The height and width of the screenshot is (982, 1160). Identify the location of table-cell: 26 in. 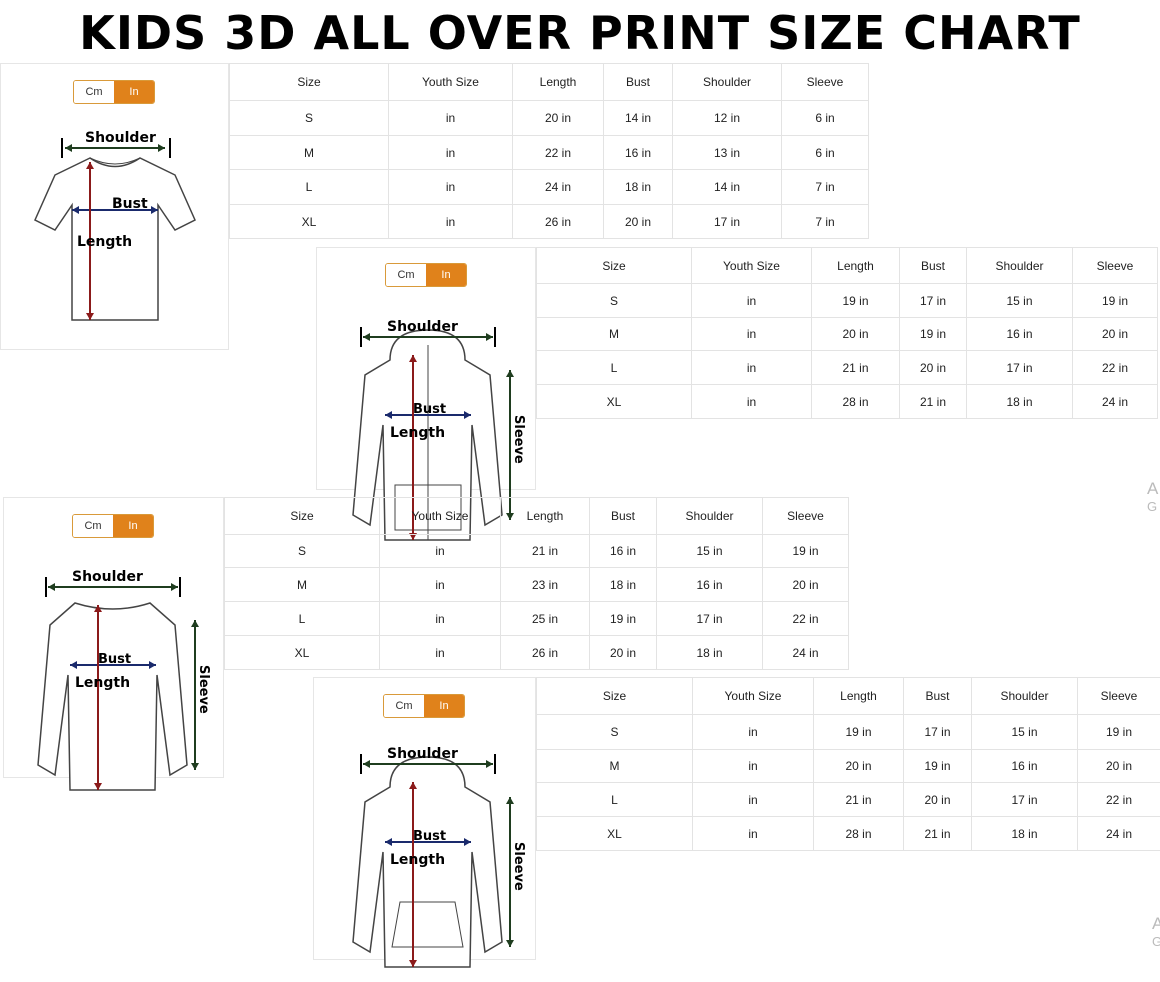
(558, 222).